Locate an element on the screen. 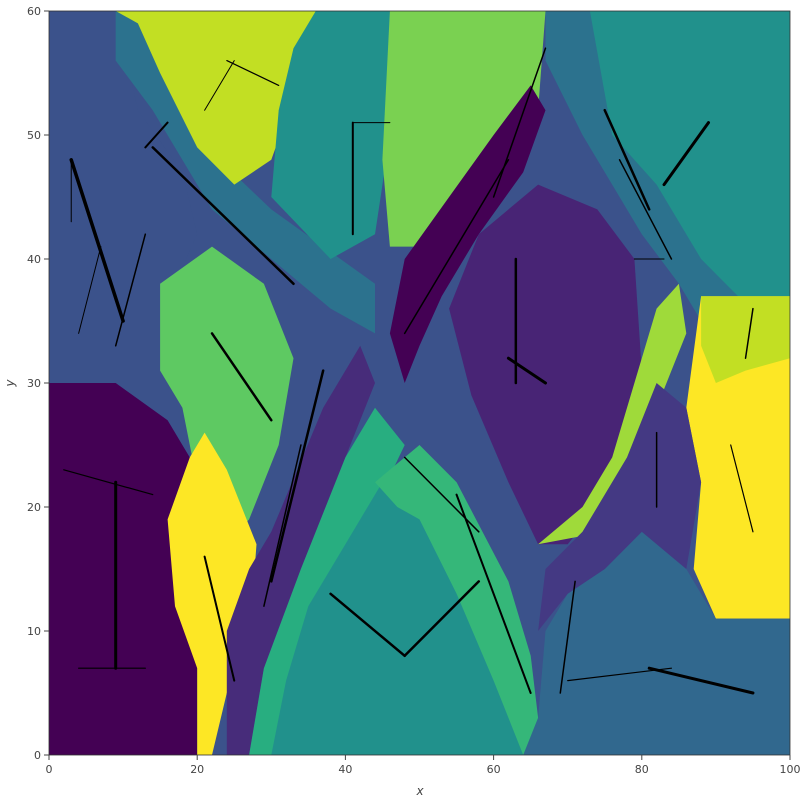  x-axis: 0 20 40 60 80 100 is located at coordinates (423, 765).